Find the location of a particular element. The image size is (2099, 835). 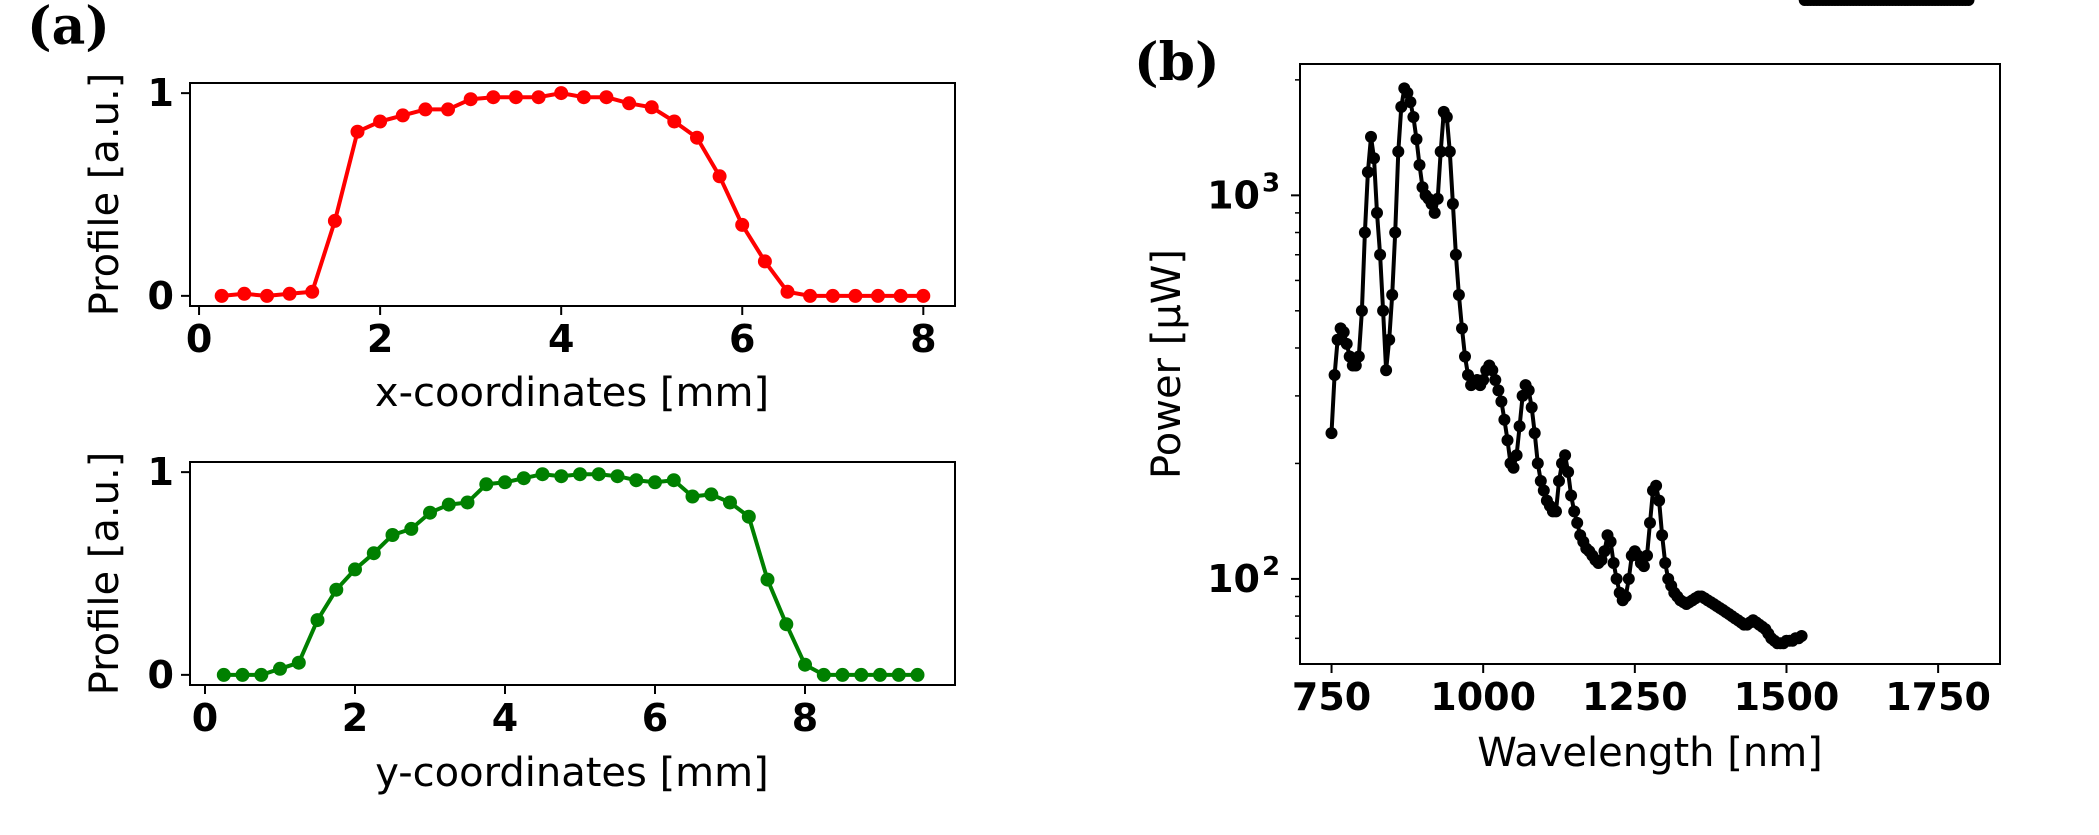

y-profile-ytick-label: 0 is located at coordinates (161, 675).